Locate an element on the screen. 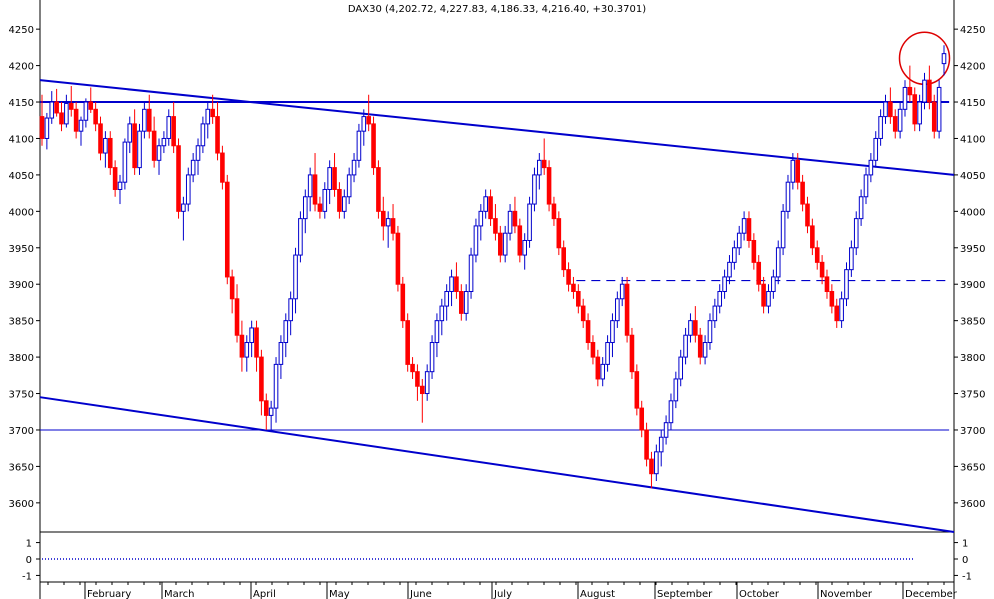  y-tick-label-right: 4250 is located at coordinates (972, 30).